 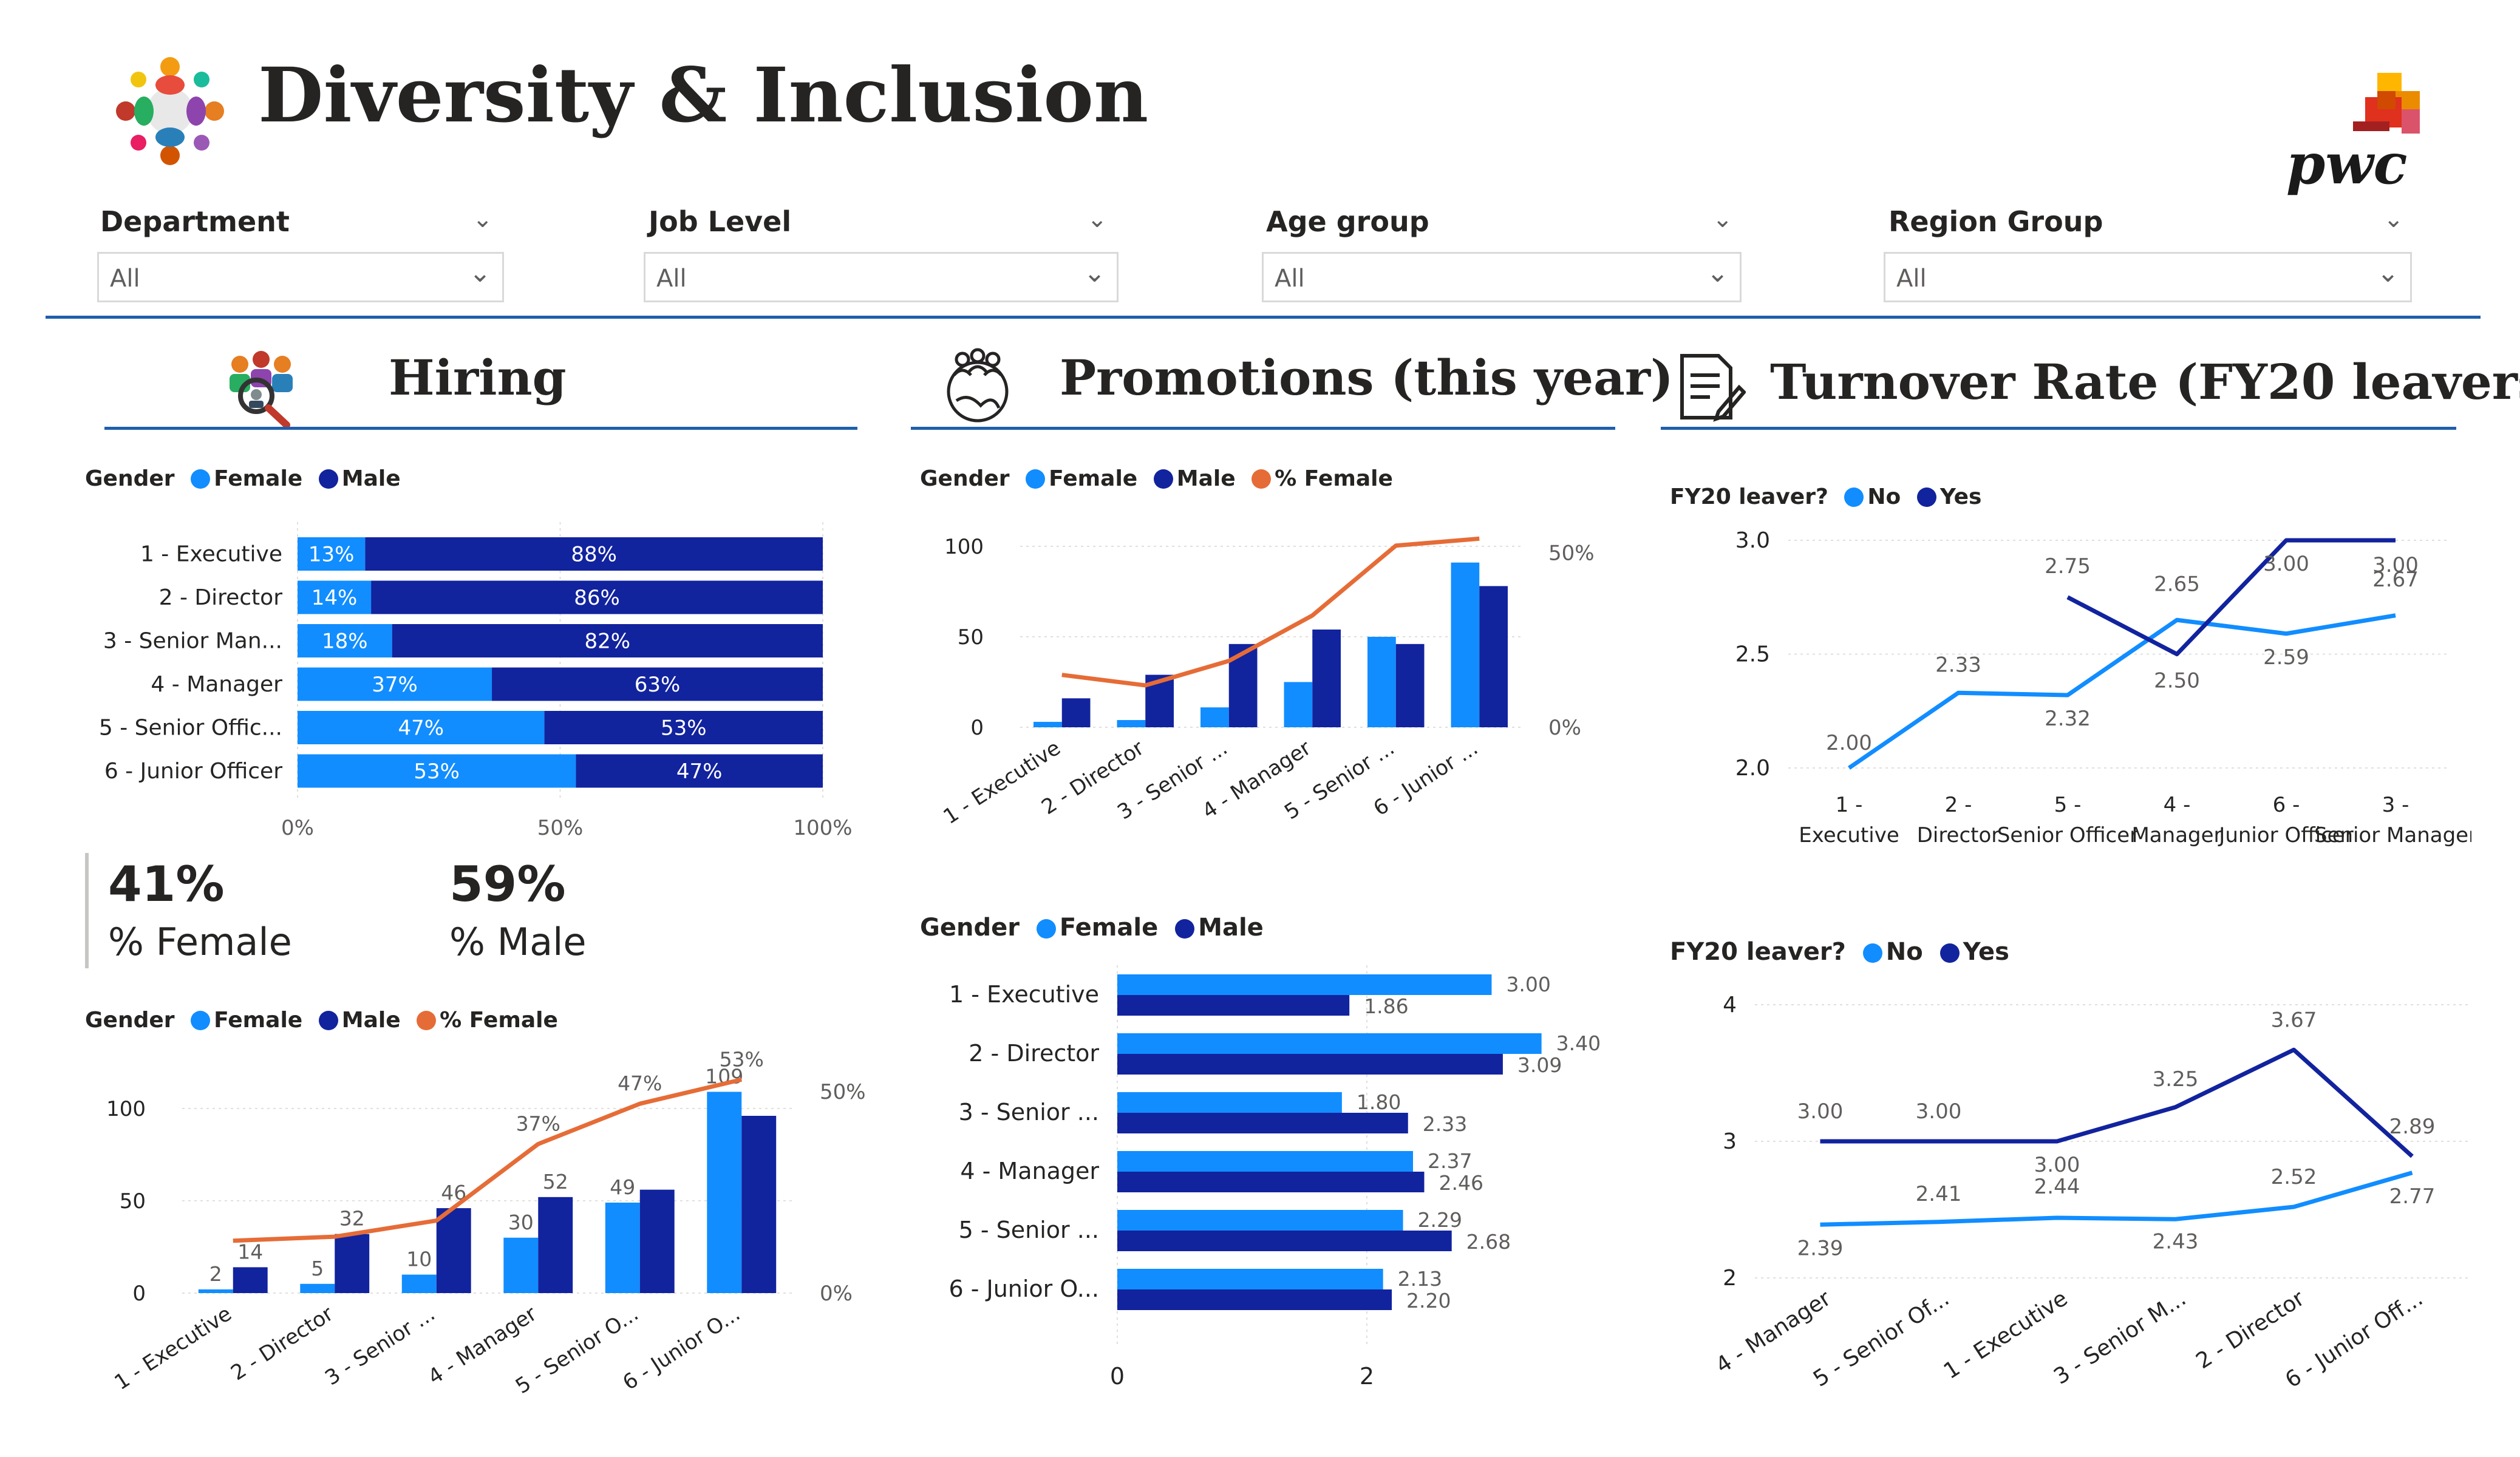 What do you see at coordinates (243, 478) in the screenshot?
I see `legend-hiring-stacked: Gender Female Male` at bounding box center [243, 478].